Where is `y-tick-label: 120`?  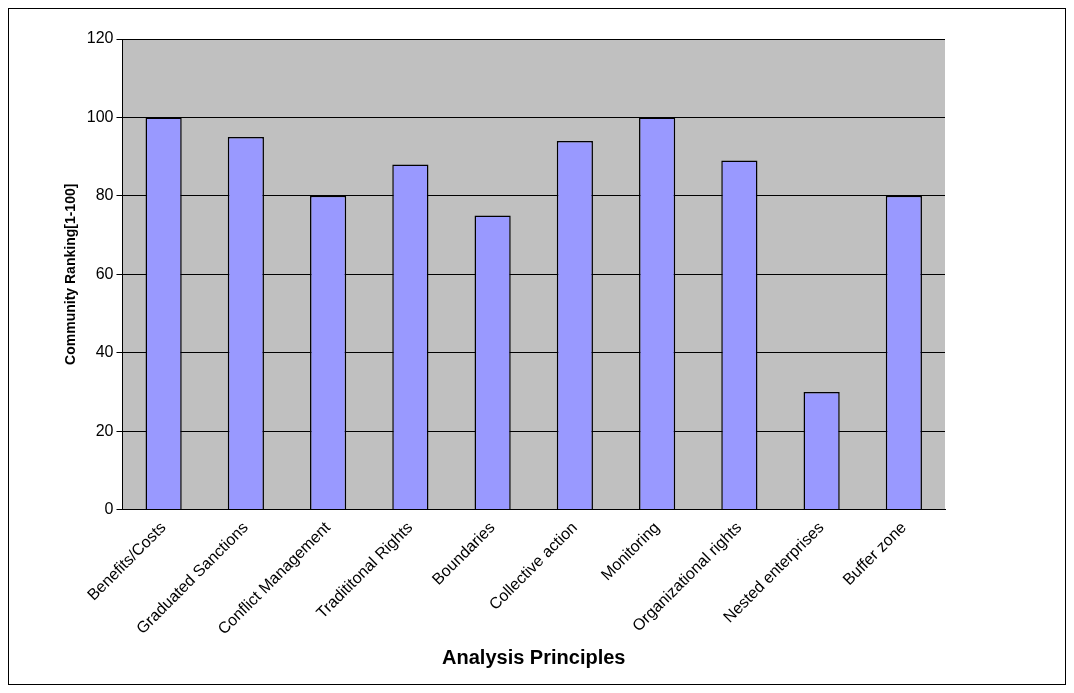 y-tick-label: 120 is located at coordinates (100, 38).